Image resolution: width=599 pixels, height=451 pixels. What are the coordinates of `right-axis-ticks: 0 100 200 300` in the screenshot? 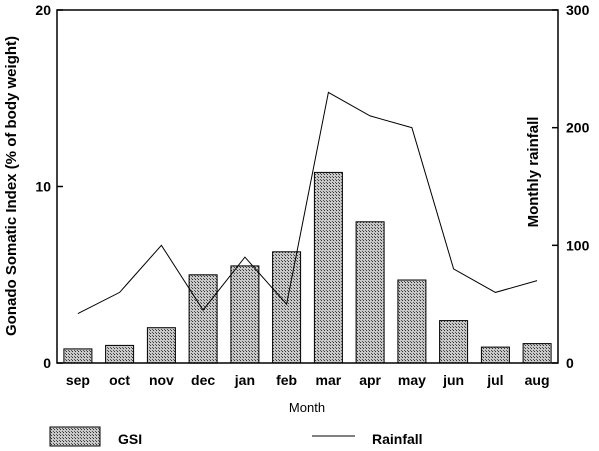 It's located at (571, 186).